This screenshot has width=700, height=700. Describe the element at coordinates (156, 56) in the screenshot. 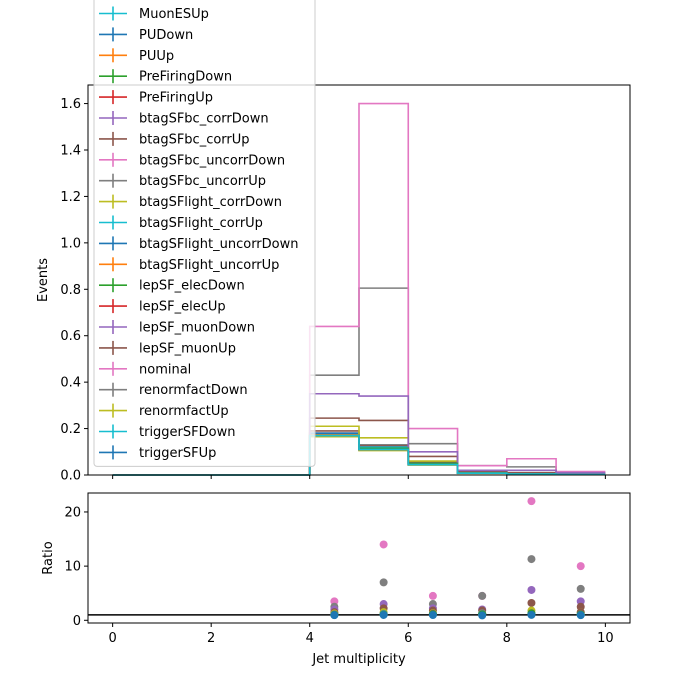

I see `legend-label: PUUp` at that location.